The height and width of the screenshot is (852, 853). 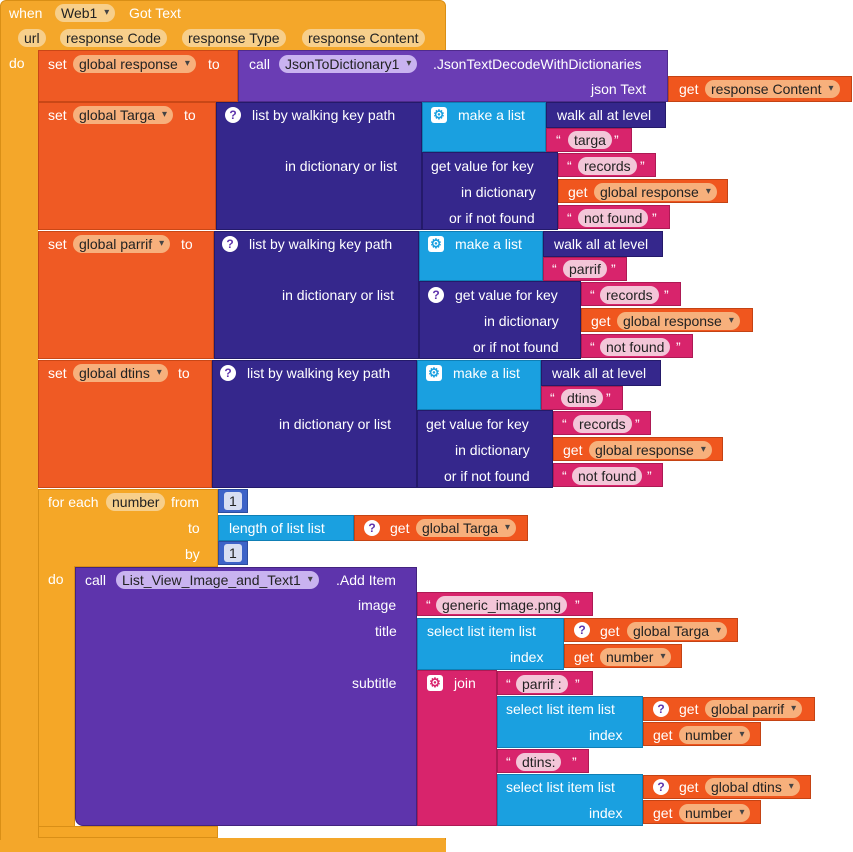 What do you see at coordinates (363, 38) in the screenshot?
I see `param-response-content: response Content` at bounding box center [363, 38].